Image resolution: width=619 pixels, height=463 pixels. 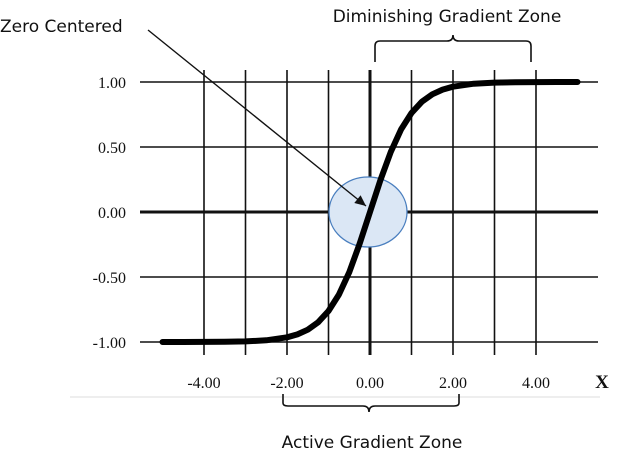 What do you see at coordinates (602, 382) in the screenshot?
I see `x-axis-label: X` at bounding box center [602, 382].